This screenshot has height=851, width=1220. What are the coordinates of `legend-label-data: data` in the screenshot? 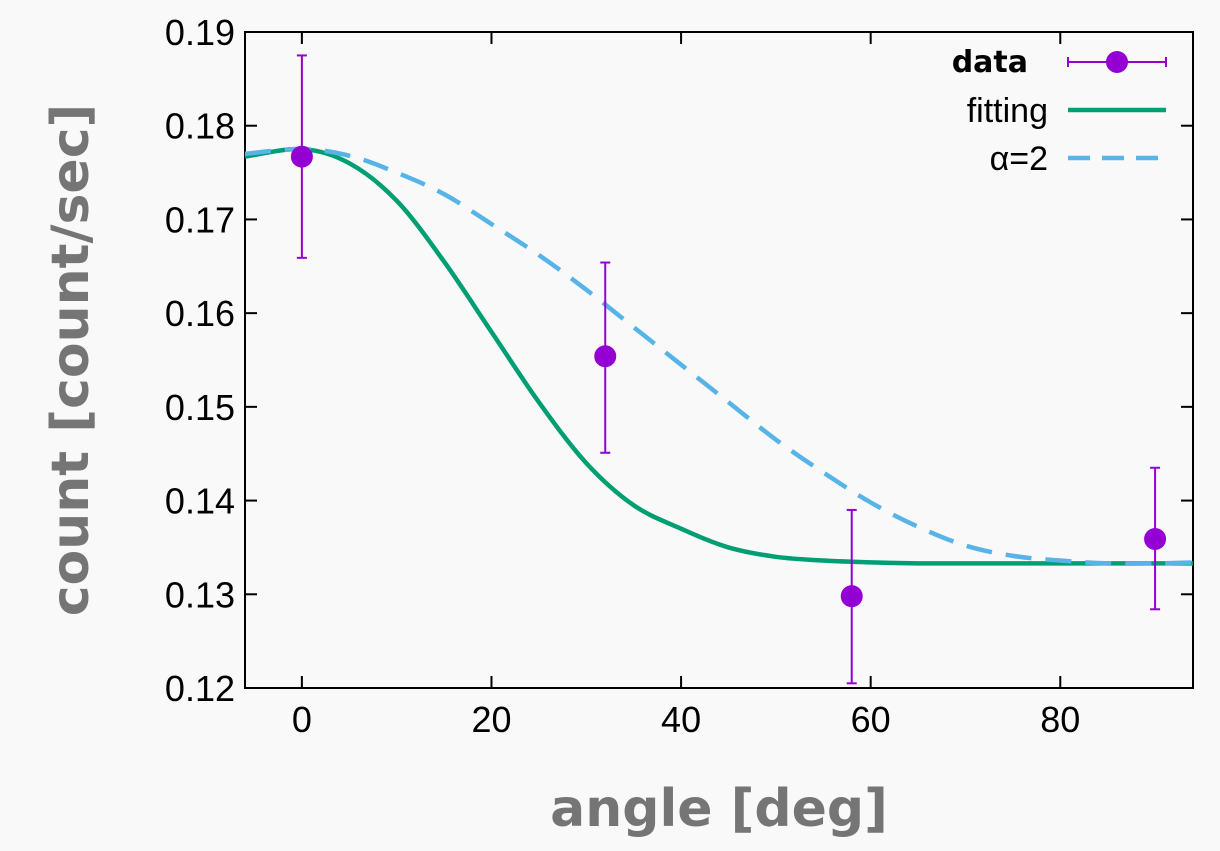 It's located at (990, 62).